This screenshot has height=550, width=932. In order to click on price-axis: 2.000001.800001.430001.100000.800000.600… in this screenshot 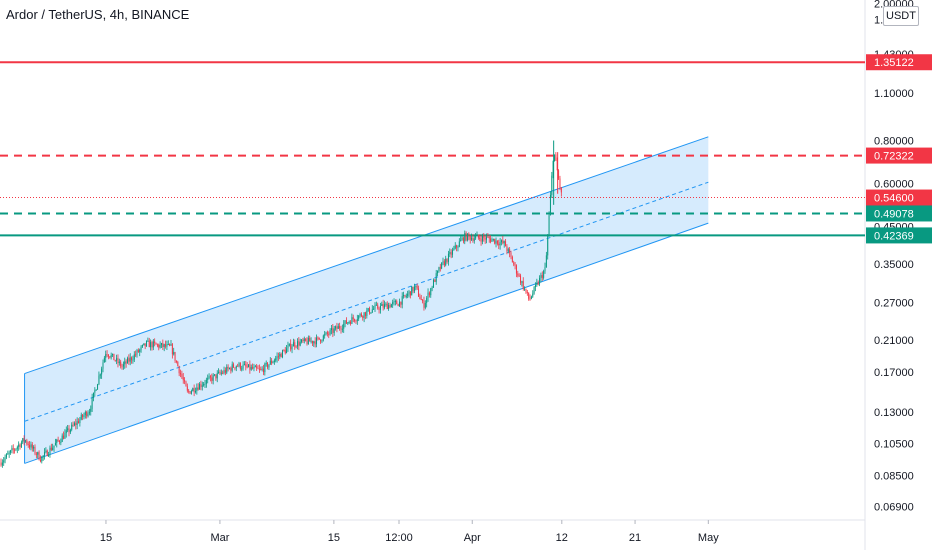, I will do `click(894, 256)`.